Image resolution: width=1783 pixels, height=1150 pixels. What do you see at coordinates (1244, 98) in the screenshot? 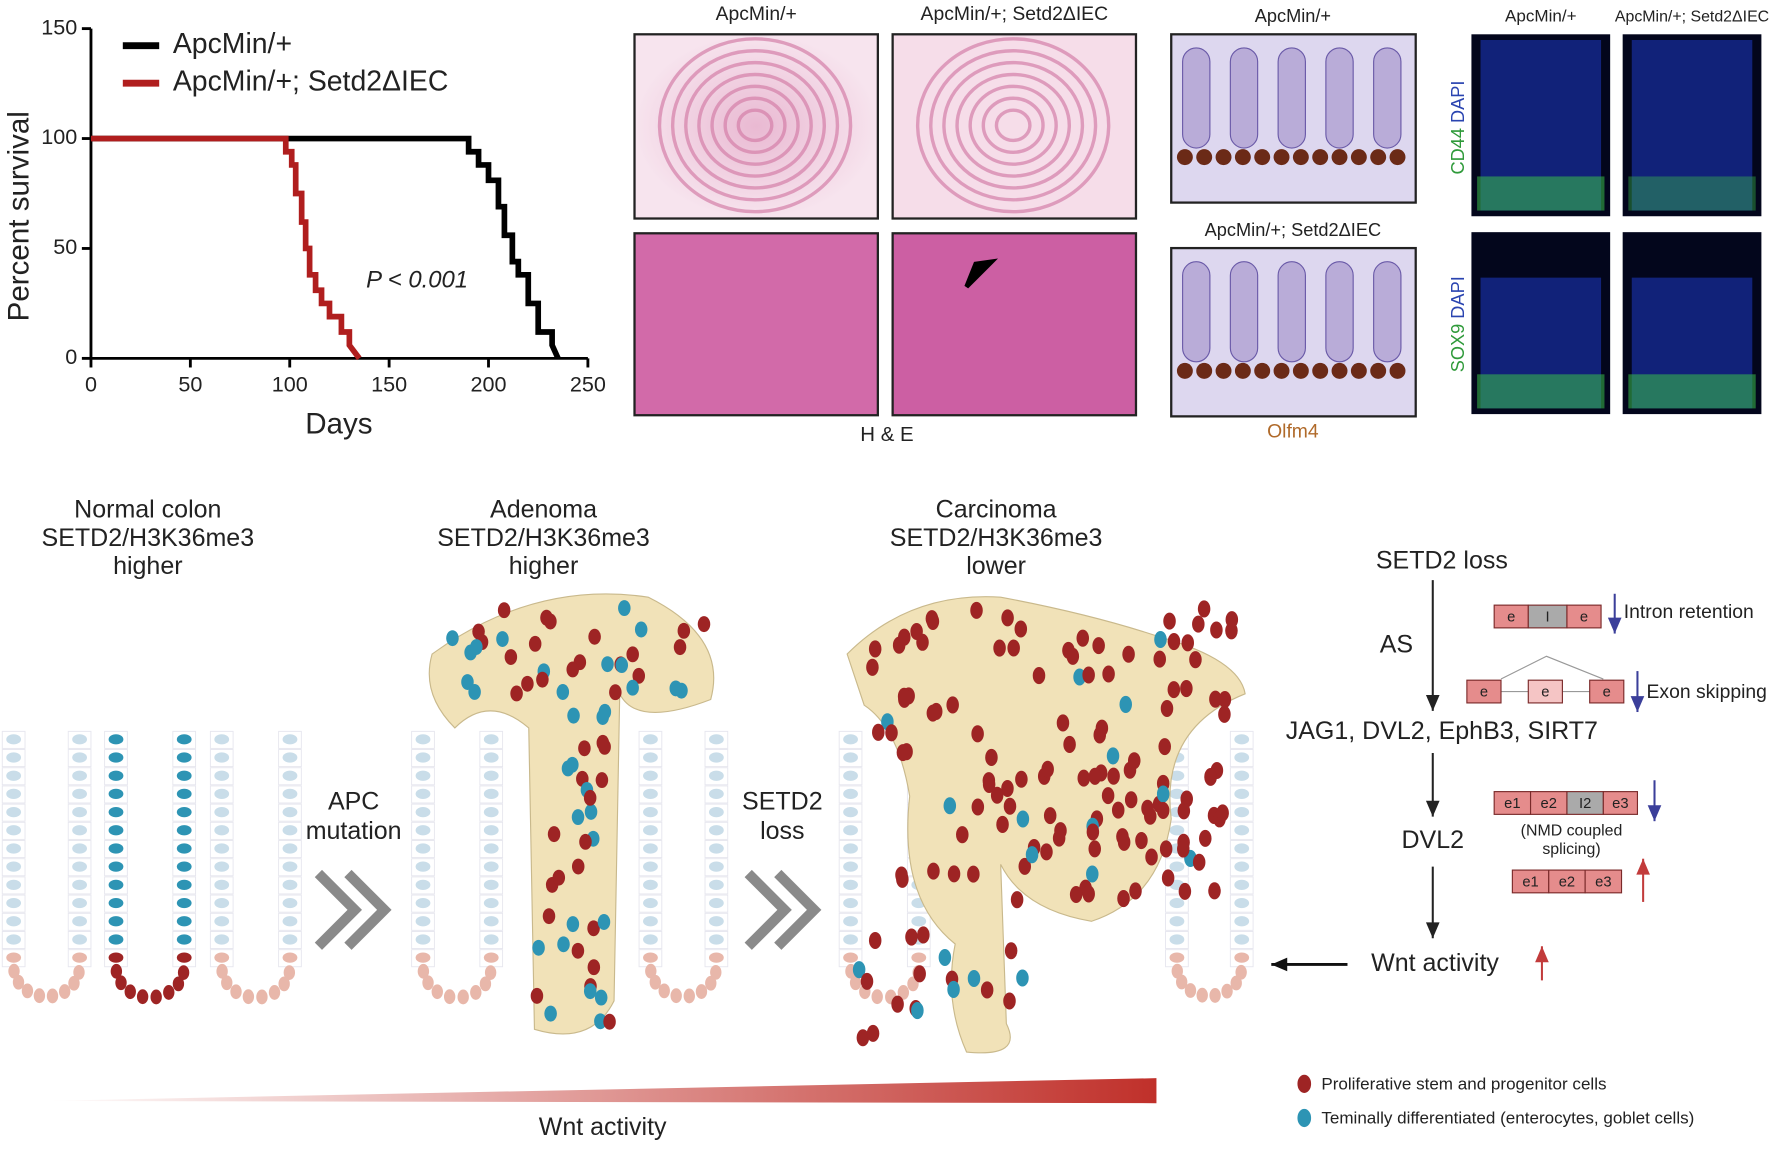
I see `villus` at bounding box center [1244, 98].